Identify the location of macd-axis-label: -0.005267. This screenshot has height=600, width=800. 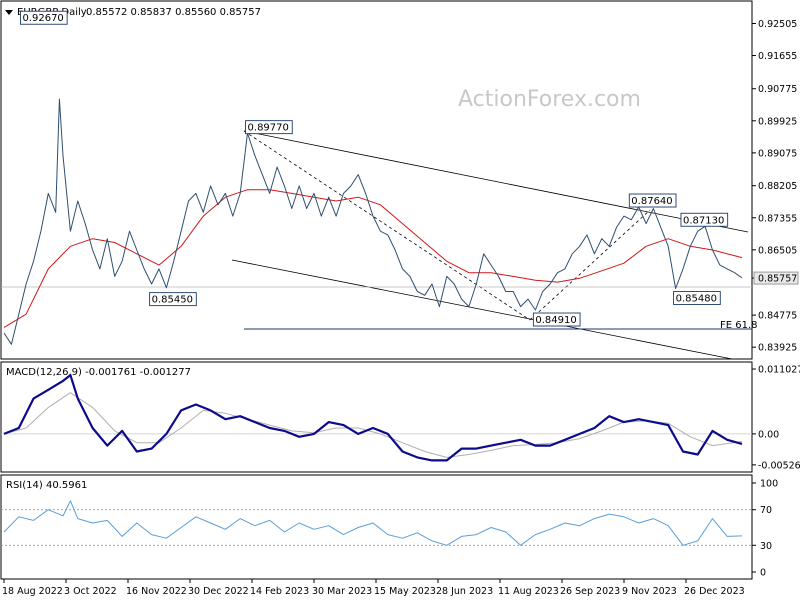
(779, 465).